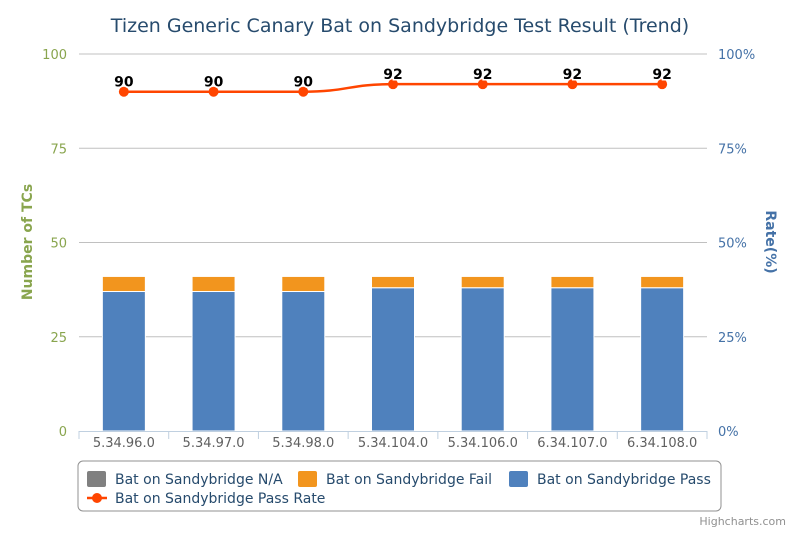 The width and height of the screenshot is (800, 533). I want to click on legend-item-label: Bat on Sandybridge N/A, so click(199, 480).